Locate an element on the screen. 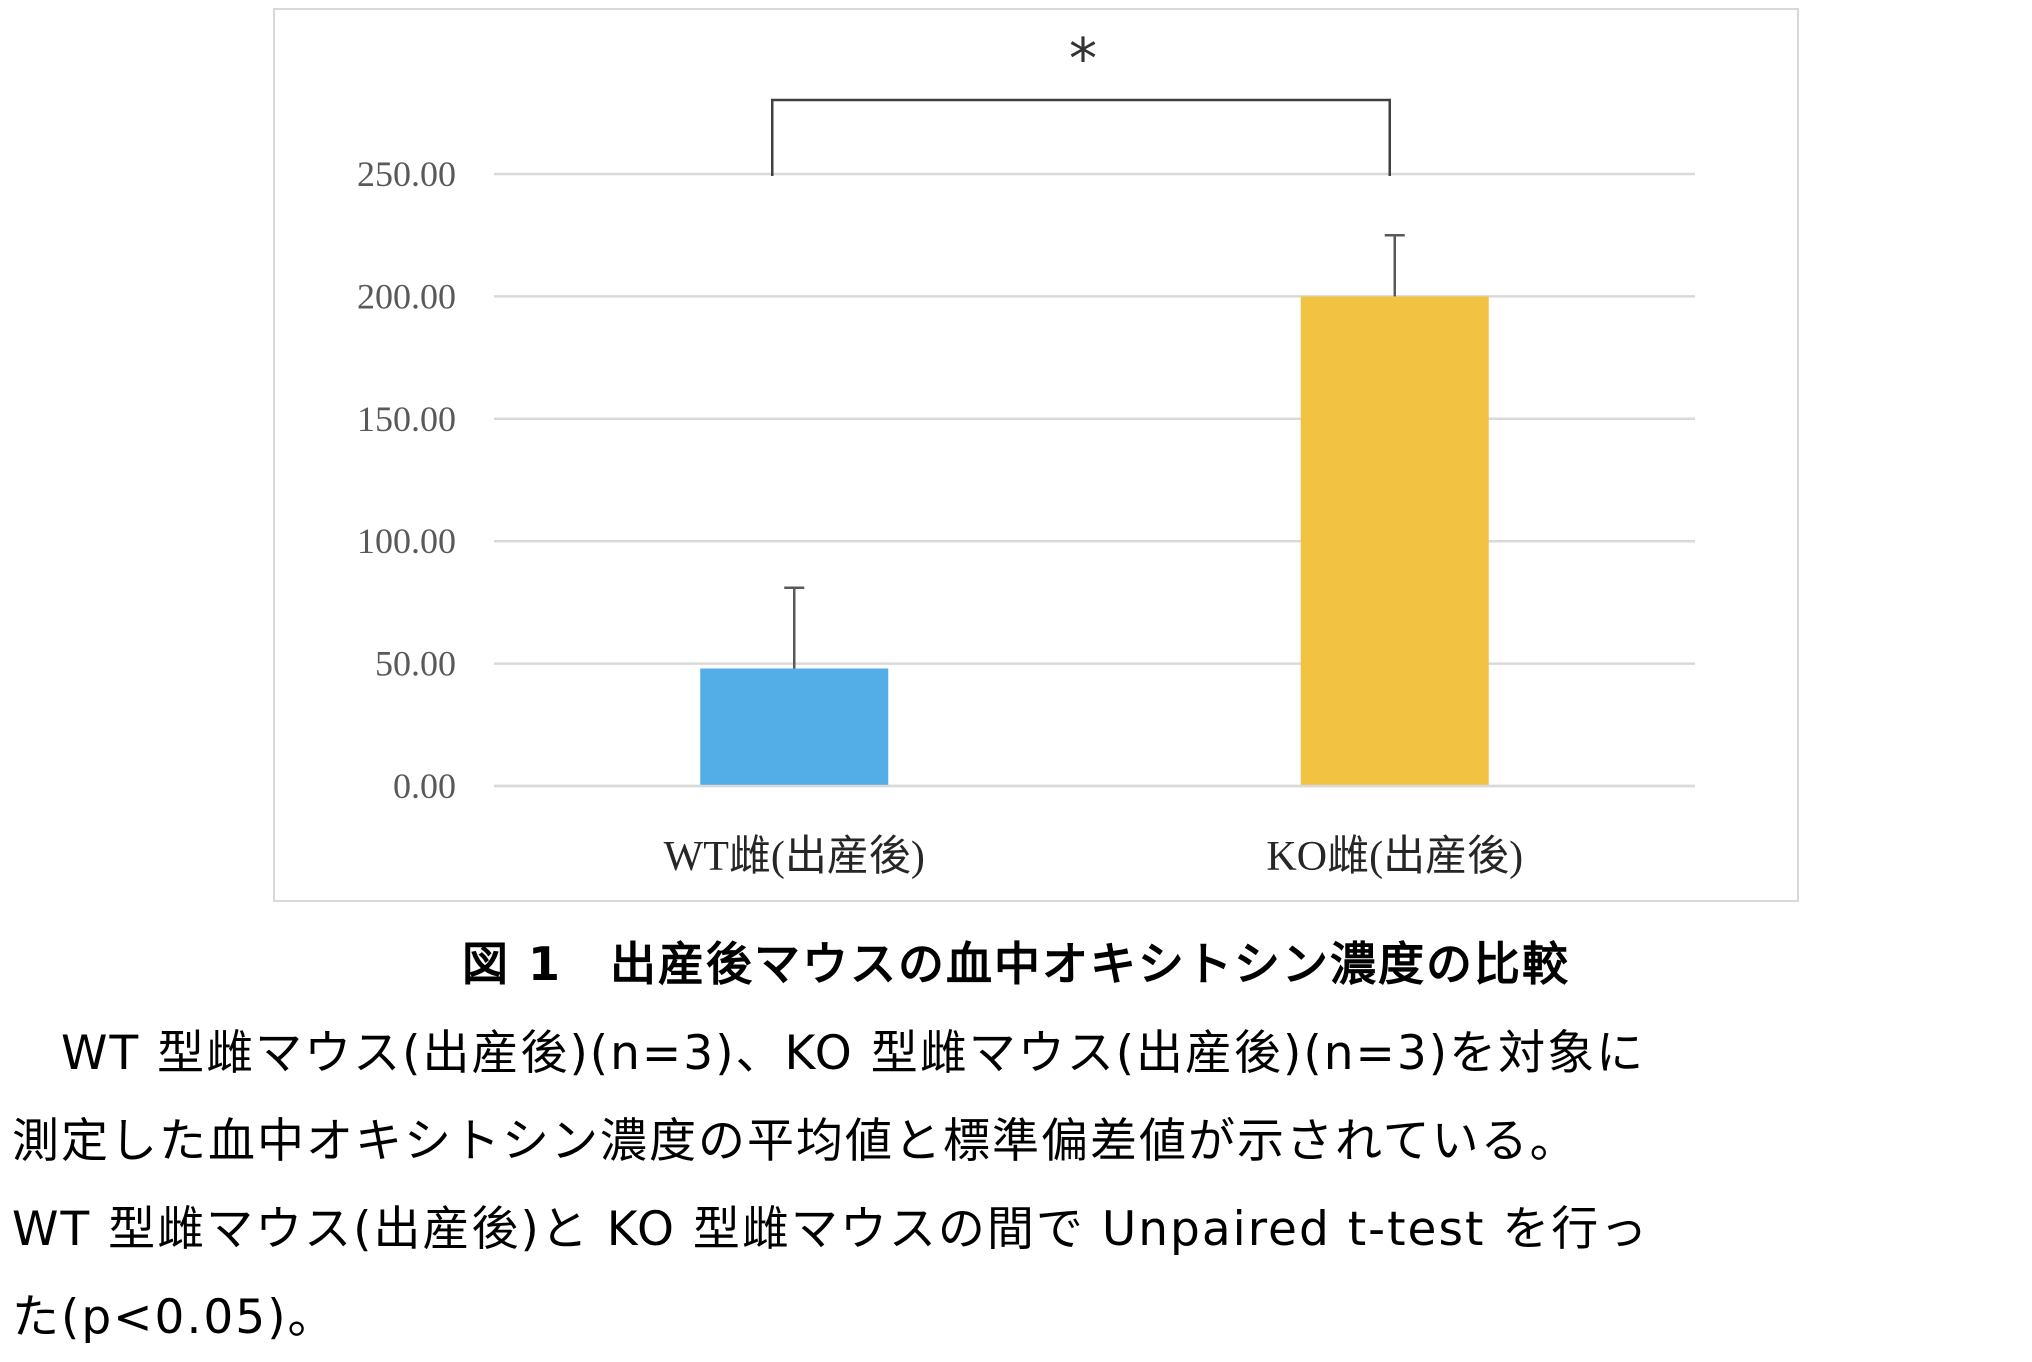 This screenshot has width=2032, height=1362. y-tick-label: 0.00 is located at coordinates (424, 786).